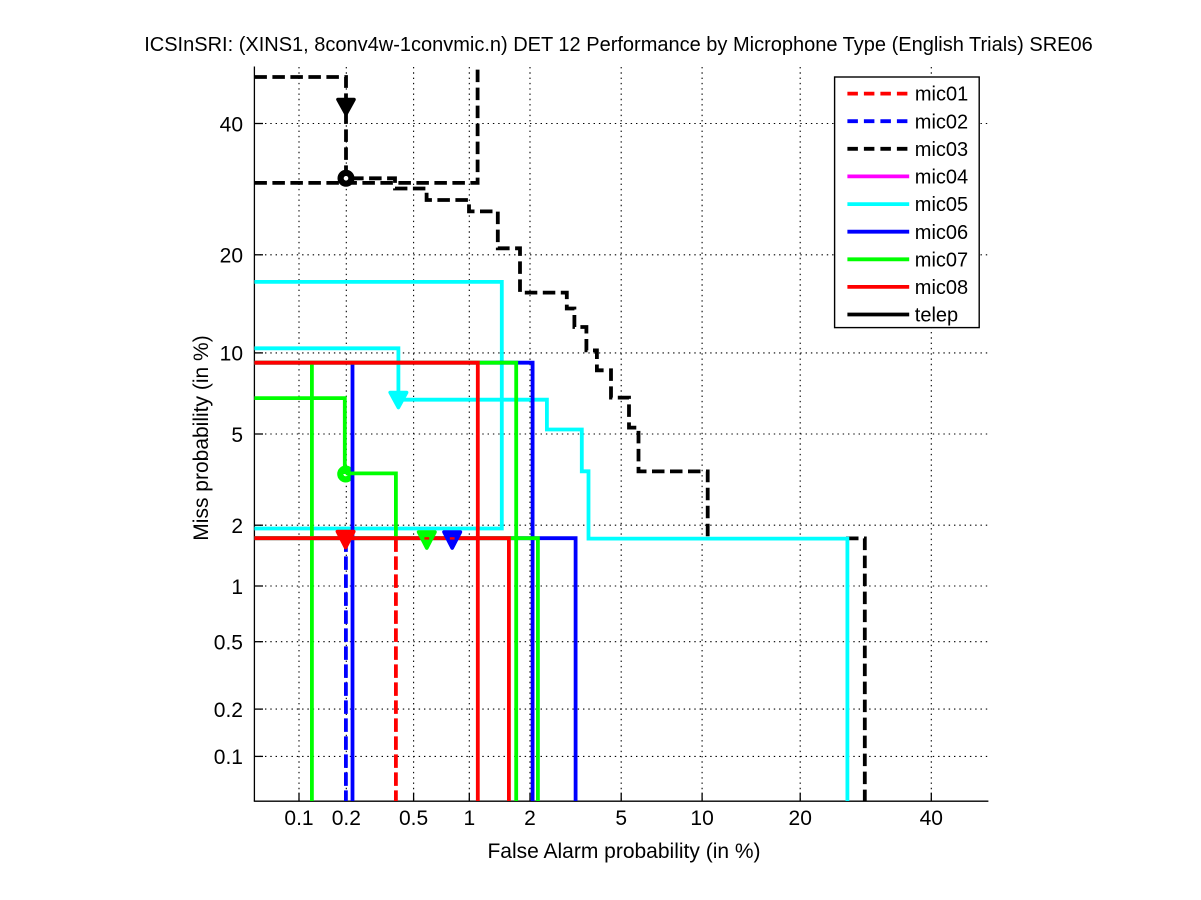 Image resolution: width=1201 pixels, height=900 pixels. I want to click on svg-text: Miss probability (in %), so click(201, 437).